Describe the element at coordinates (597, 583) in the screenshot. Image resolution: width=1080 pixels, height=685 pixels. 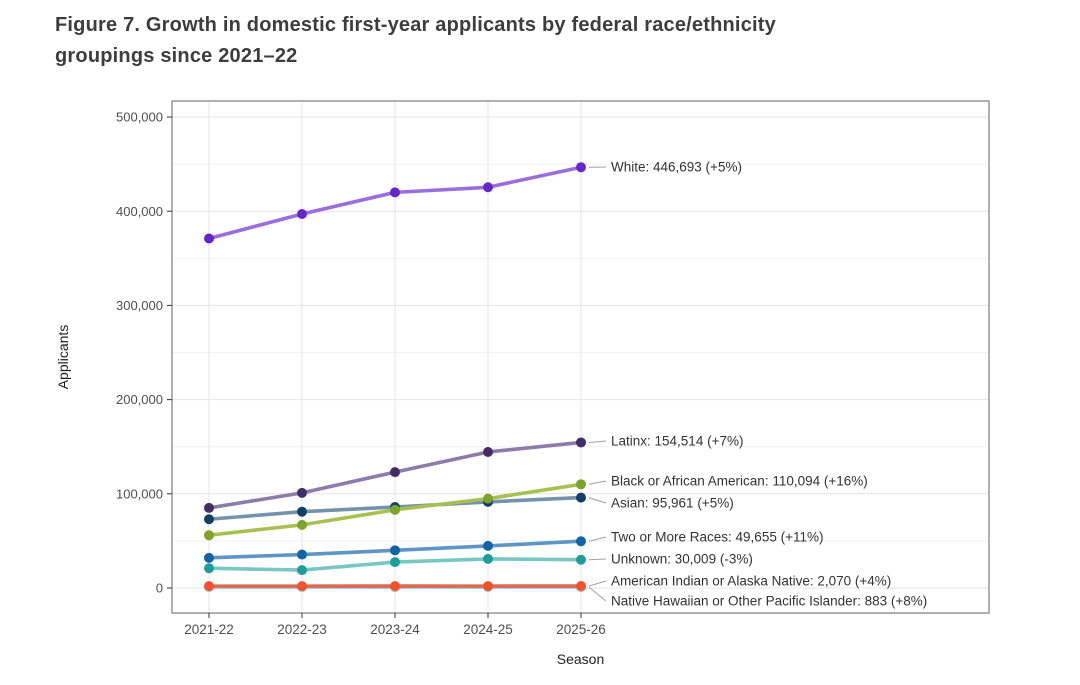
I see `leader-line-american-indian-or-alaska-native` at that location.